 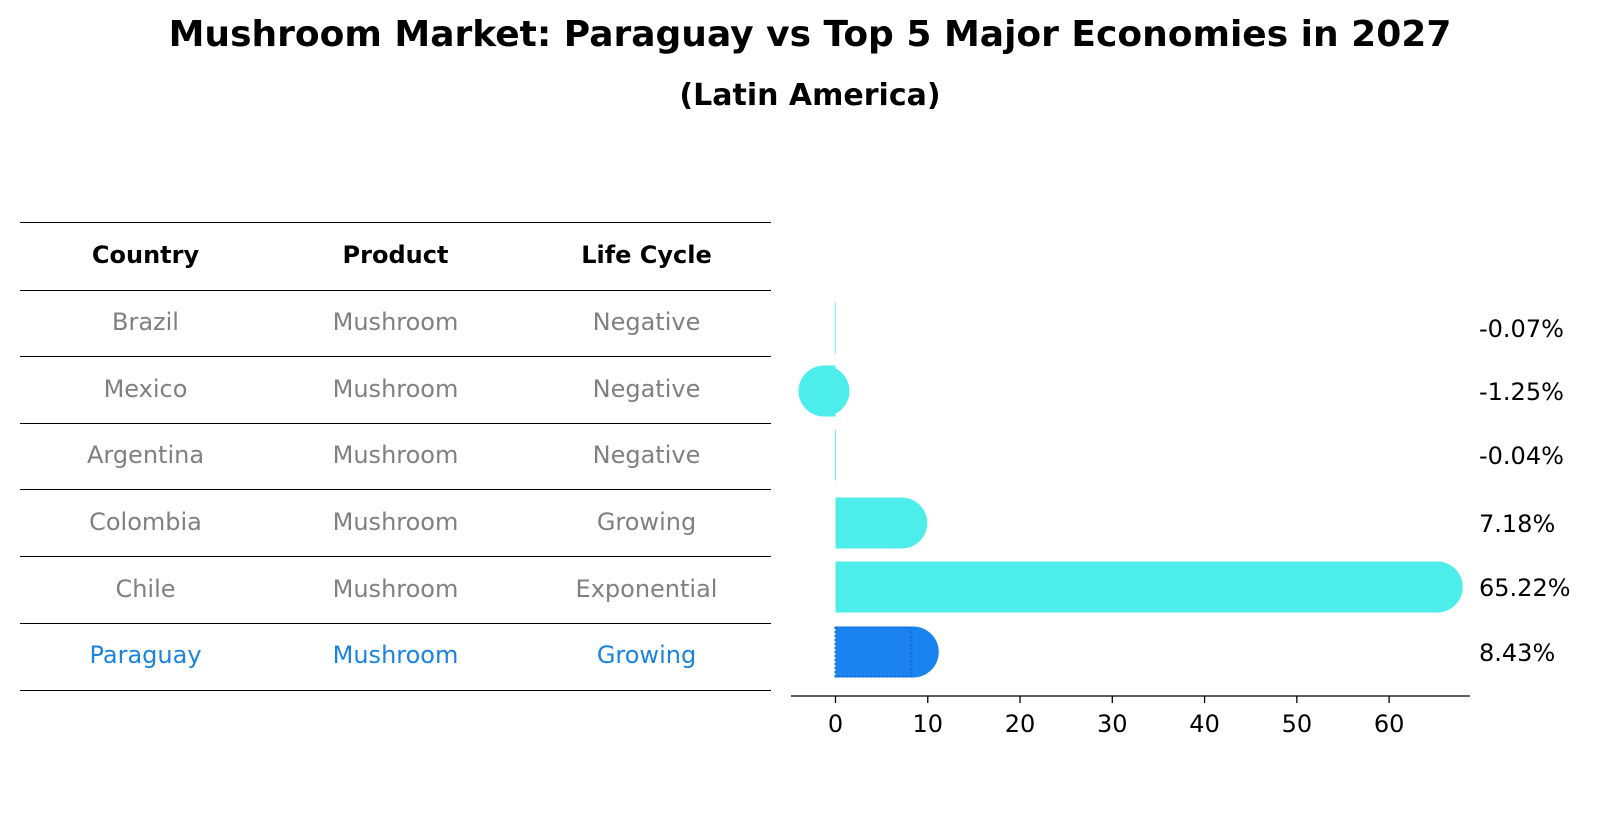 What do you see at coordinates (145, 655) in the screenshot?
I see `cell-country: Paraguay` at bounding box center [145, 655].